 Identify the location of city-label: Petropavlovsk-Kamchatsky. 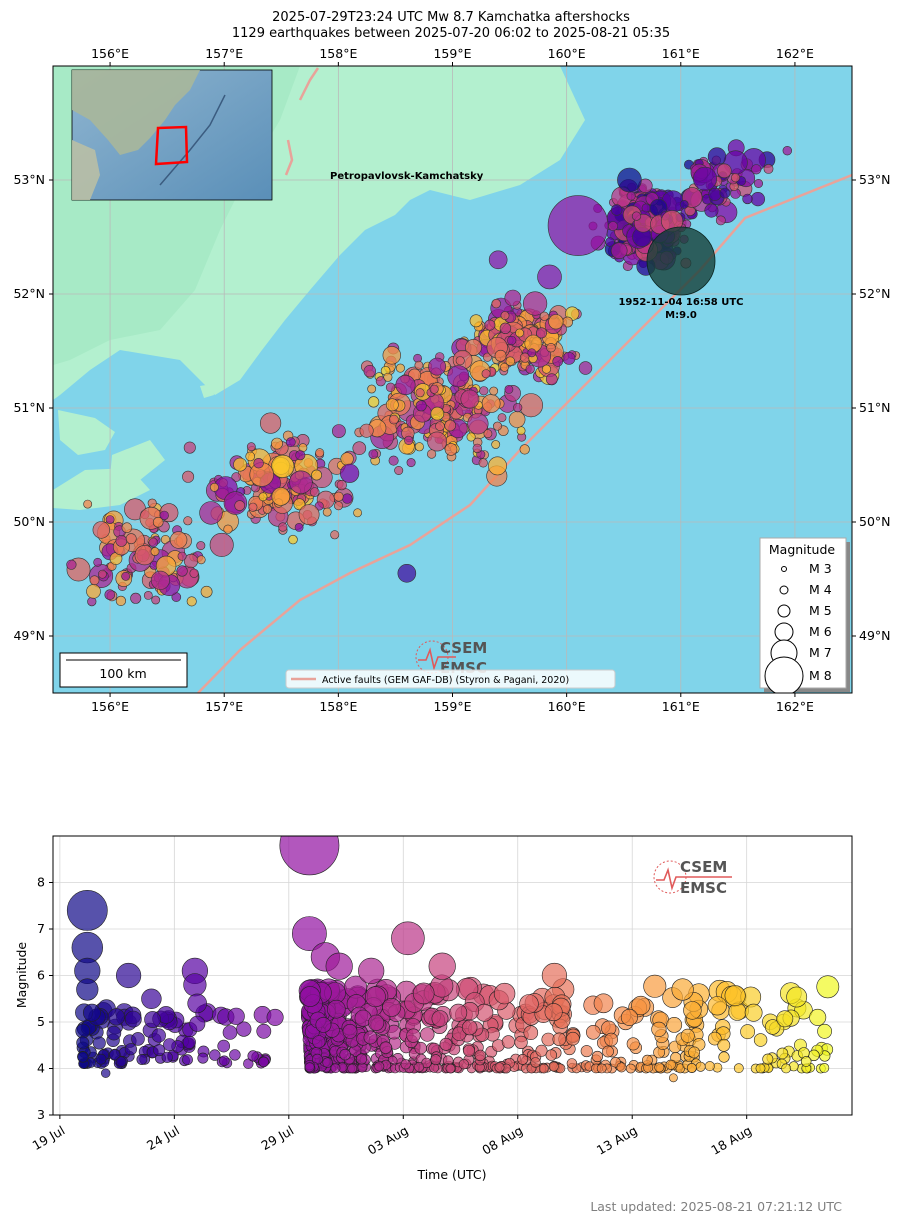
(407, 176).